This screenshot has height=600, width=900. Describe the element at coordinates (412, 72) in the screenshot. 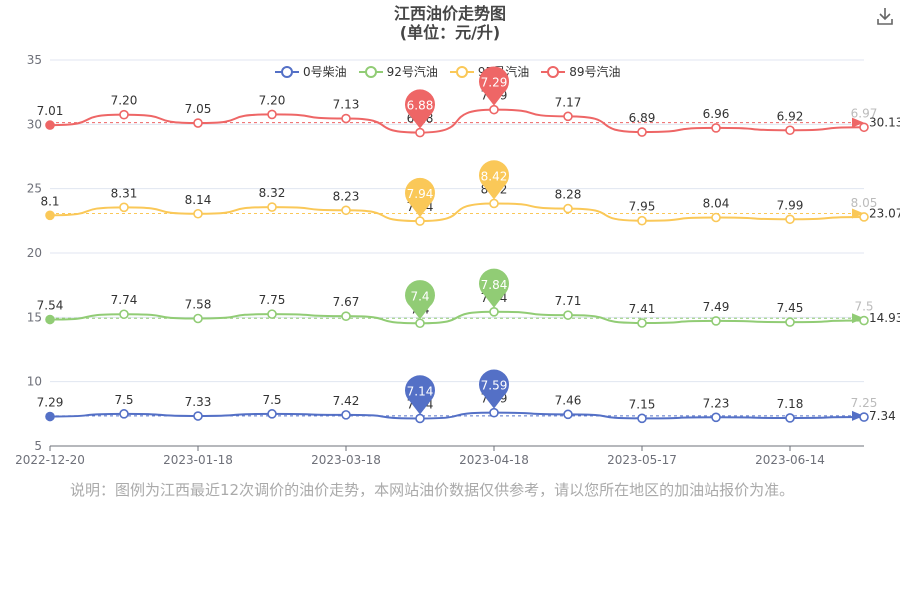

I see `legend-label: 92号汽油` at that location.